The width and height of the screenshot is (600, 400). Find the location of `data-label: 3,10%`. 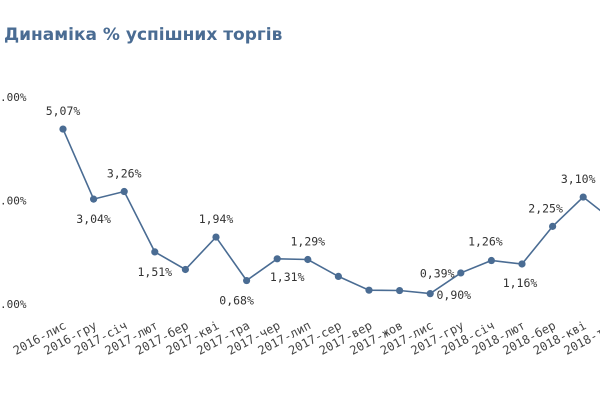

data-label: 3,10% is located at coordinates (578, 179).